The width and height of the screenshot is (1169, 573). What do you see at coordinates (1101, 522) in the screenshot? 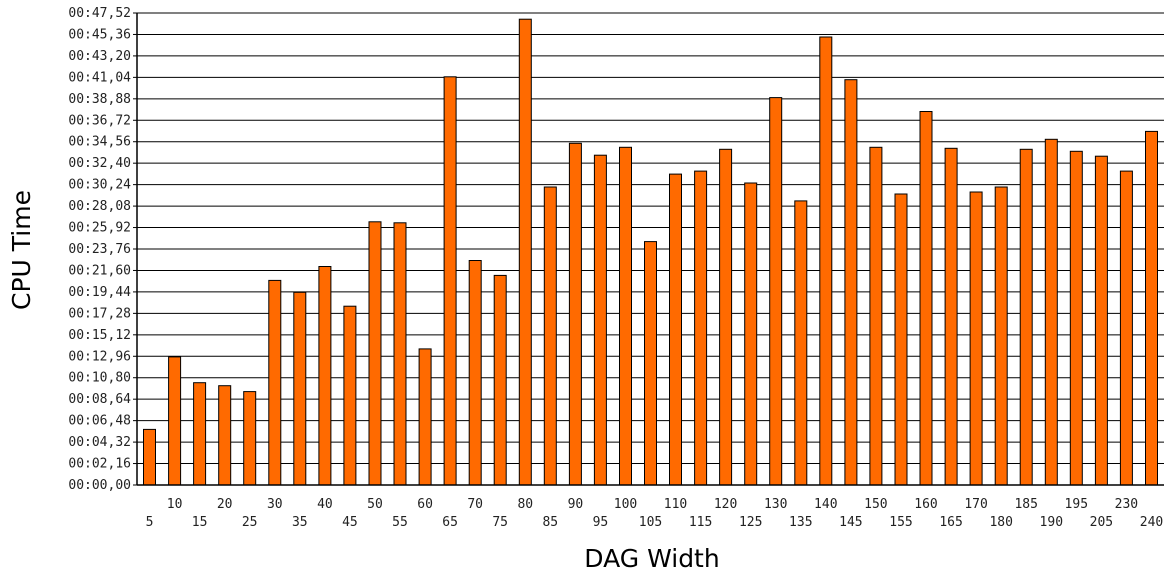
I see `x-tick-label: 205` at bounding box center [1101, 522].